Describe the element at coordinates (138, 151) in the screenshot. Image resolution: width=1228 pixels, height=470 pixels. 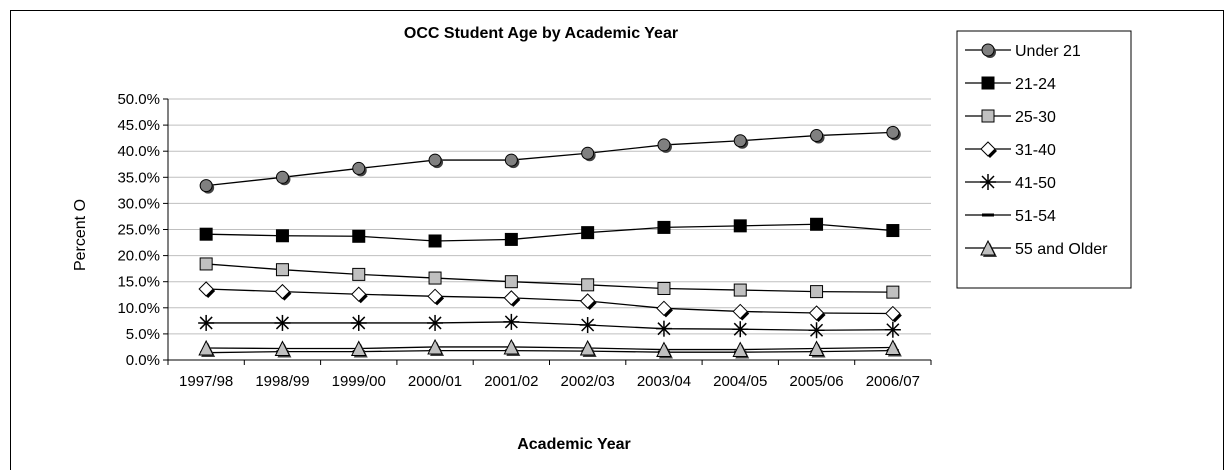
I see `y-tick-label: 40.0%` at that location.